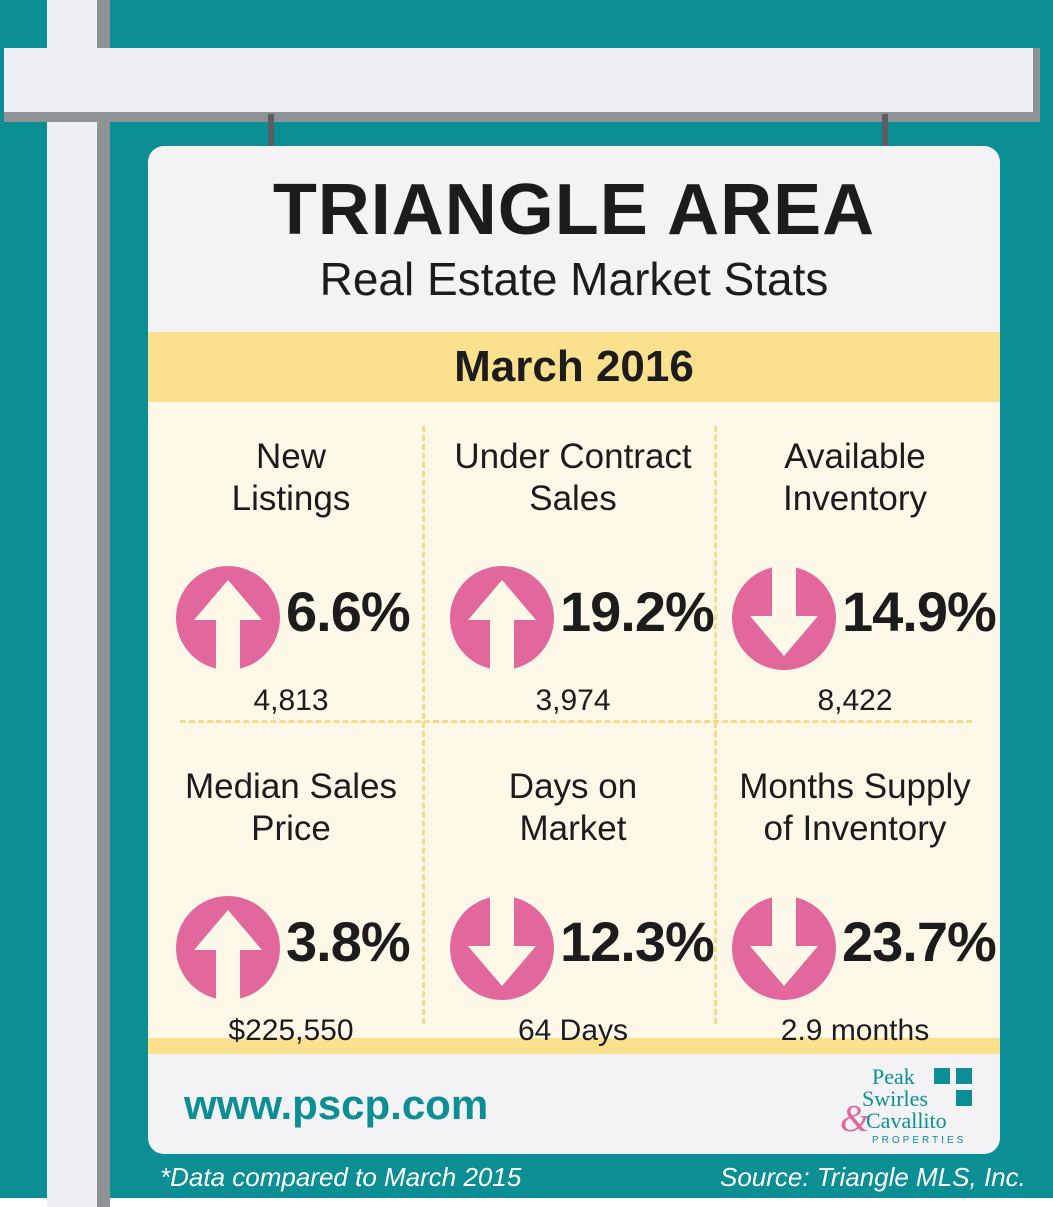  I want to click on stat-card-new-listings: New Listings 6.6% 4,813, so click(291, 586).